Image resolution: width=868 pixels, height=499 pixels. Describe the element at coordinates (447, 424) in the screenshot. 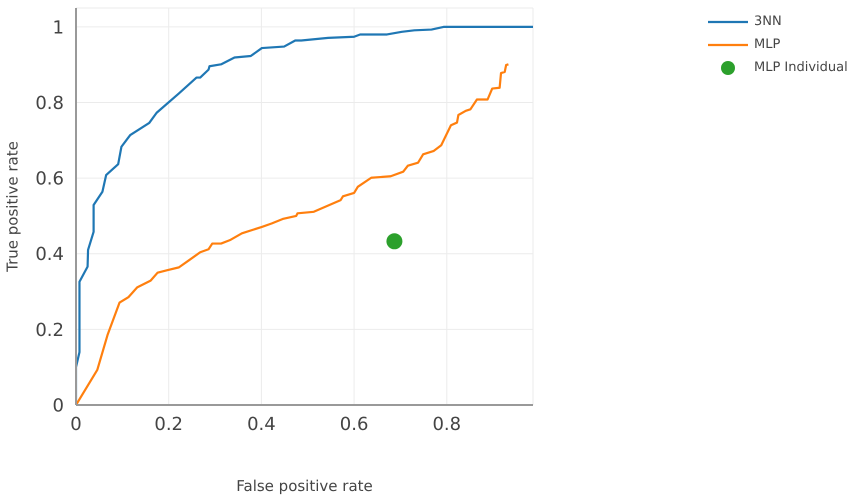

I see `x-tick-label: 0.8` at that location.